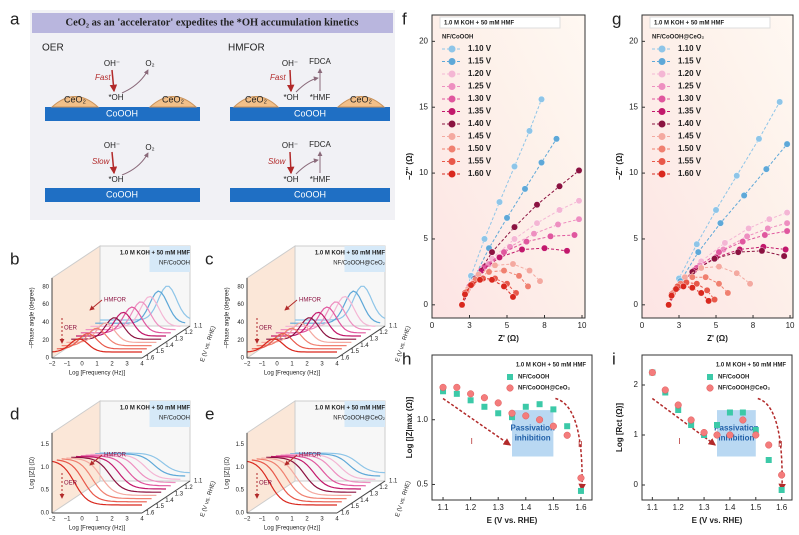 The image size is (799, 535). I want to click on x-tick-label: 1.1, so click(653, 507).